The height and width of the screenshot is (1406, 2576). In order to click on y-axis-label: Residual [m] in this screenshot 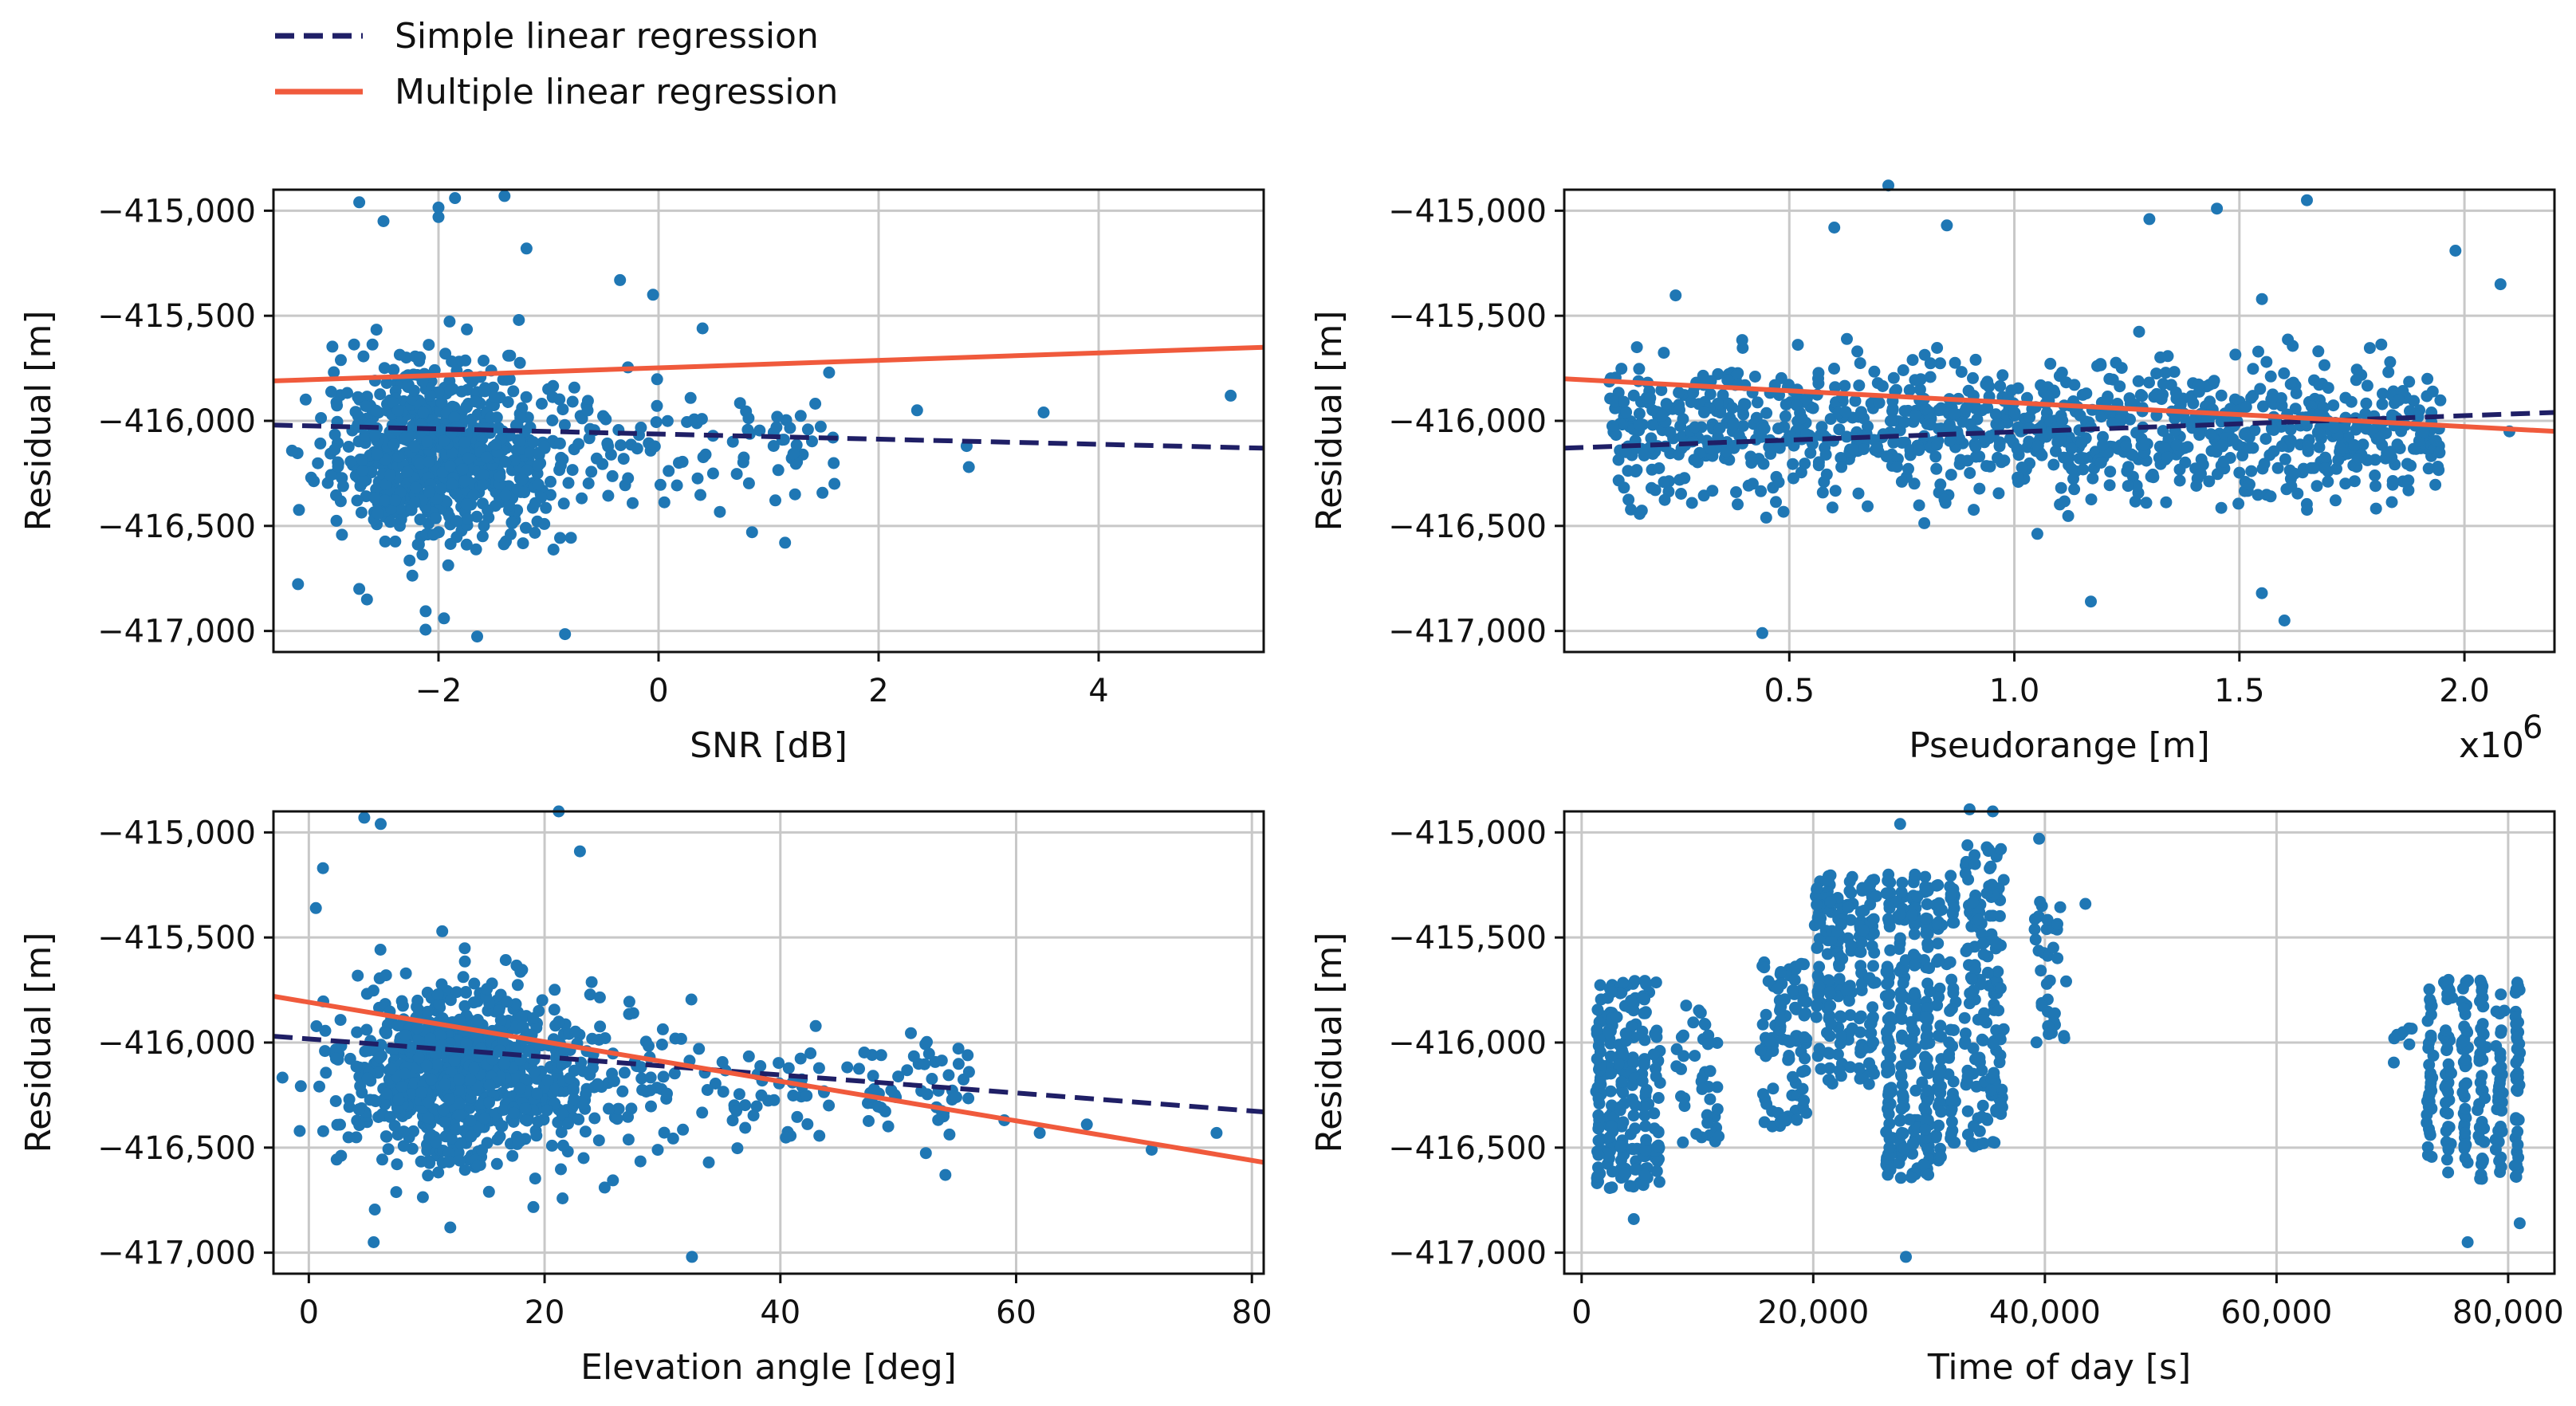, I will do `click(1330, 421)`.